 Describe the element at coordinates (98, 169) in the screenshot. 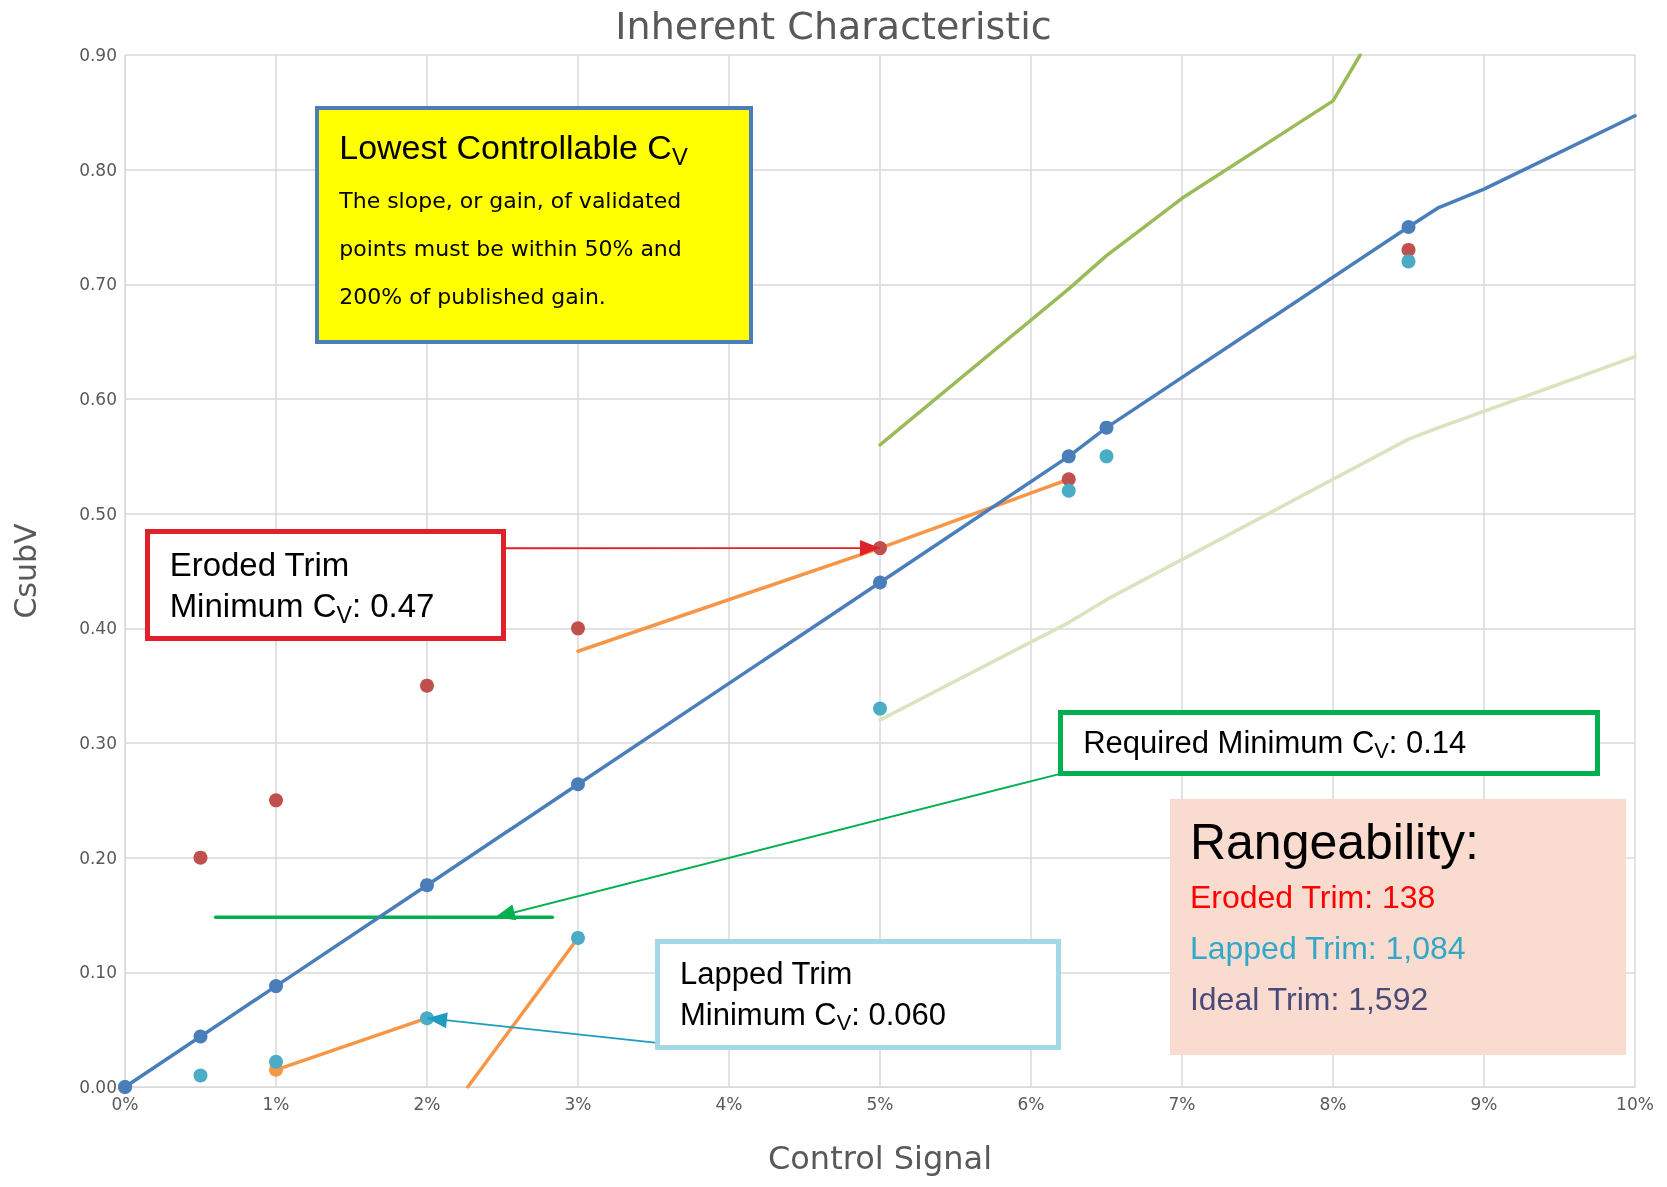

I see `y-tick-label: 0.80` at that location.